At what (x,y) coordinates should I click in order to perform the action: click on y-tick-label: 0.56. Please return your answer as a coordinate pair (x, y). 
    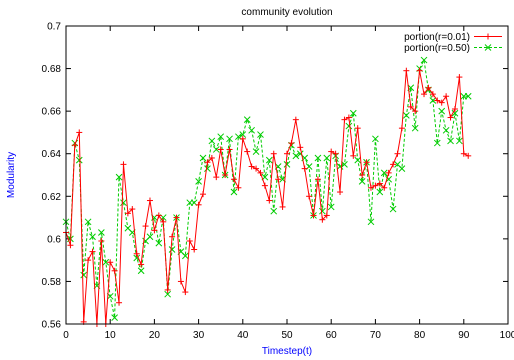
    Looking at the image, I should click on (52, 325).